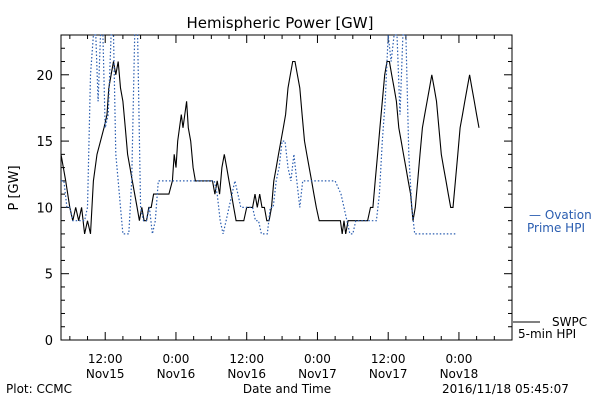 This screenshot has height=400, width=600. What do you see at coordinates (14, 187) in the screenshot?
I see `y-axis-label: P [GW]` at bounding box center [14, 187].